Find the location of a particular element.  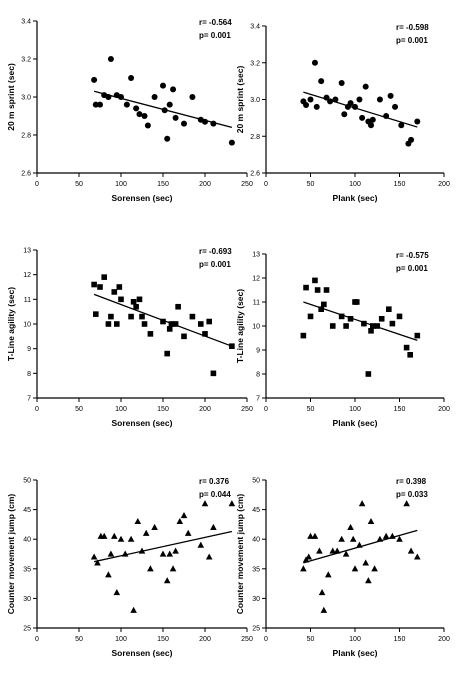

y-axis-label: Counter movement jump (cm) is located at coordinates (11, 554).